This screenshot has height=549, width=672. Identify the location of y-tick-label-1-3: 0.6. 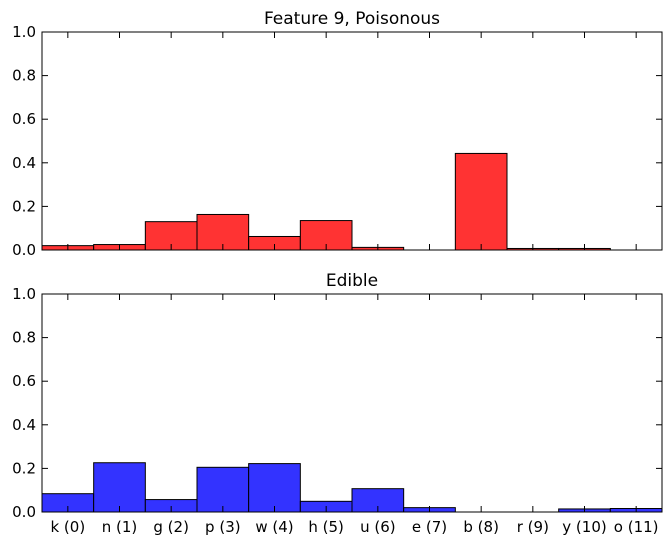
(24, 381).